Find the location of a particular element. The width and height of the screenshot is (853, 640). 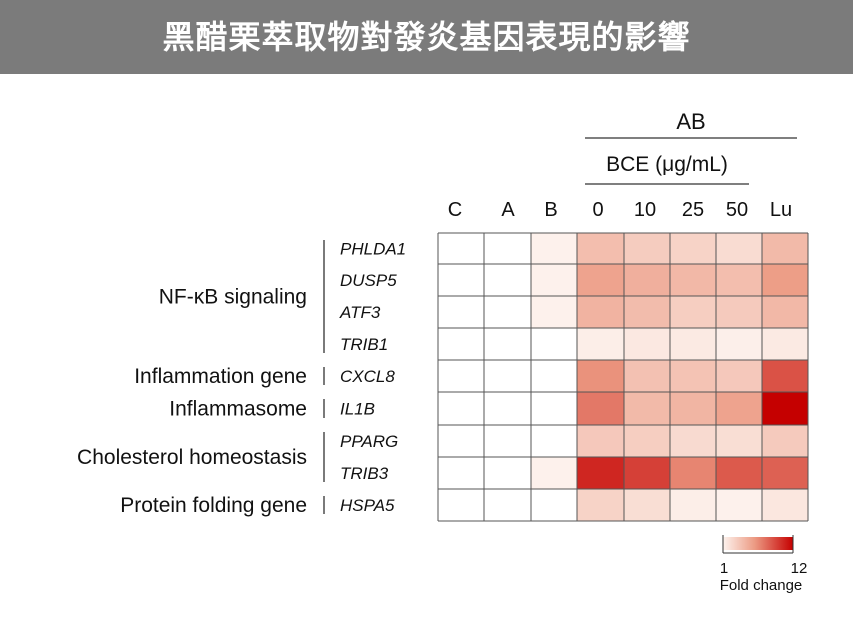

cell-dusp5-c is located at coordinates (461, 280).